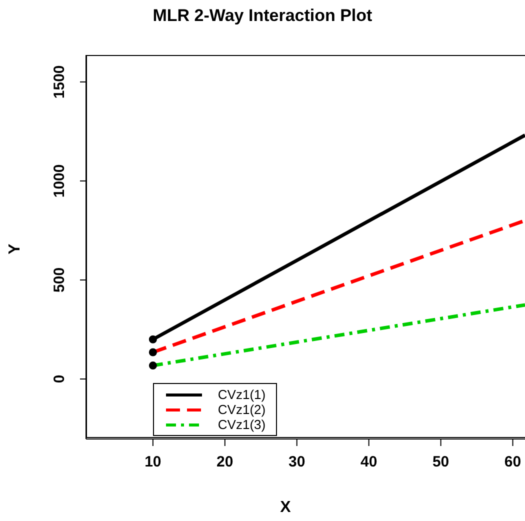 The height and width of the screenshot is (521, 525). What do you see at coordinates (441, 462) in the screenshot?
I see `x-tick-label: 50` at bounding box center [441, 462].